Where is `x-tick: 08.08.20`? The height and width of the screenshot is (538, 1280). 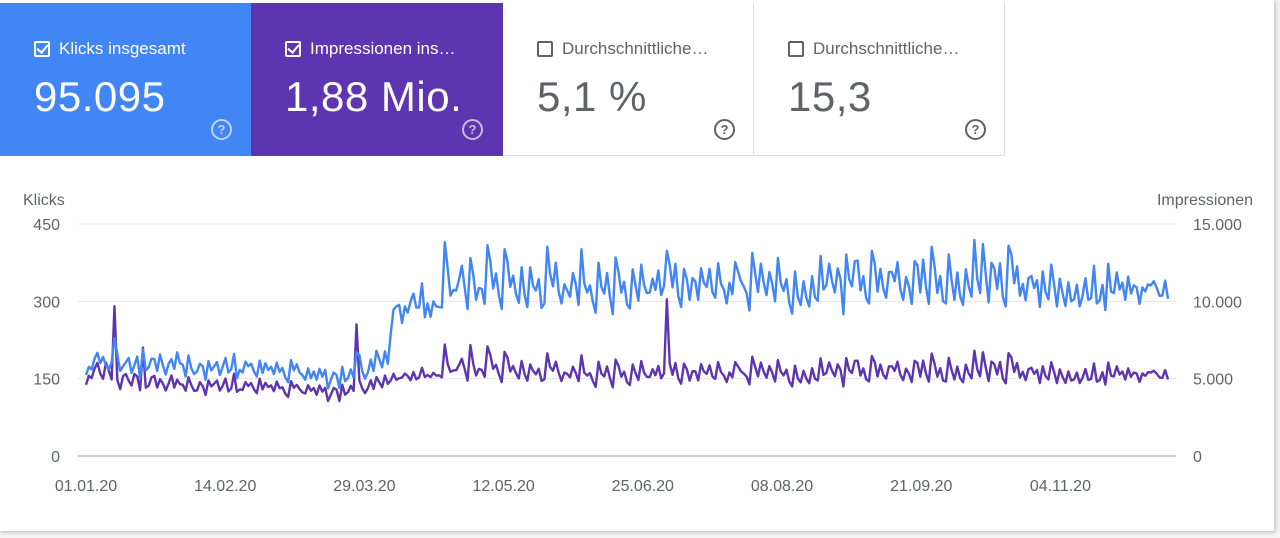
x-tick: 08.08.20 is located at coordinates (782, 486).